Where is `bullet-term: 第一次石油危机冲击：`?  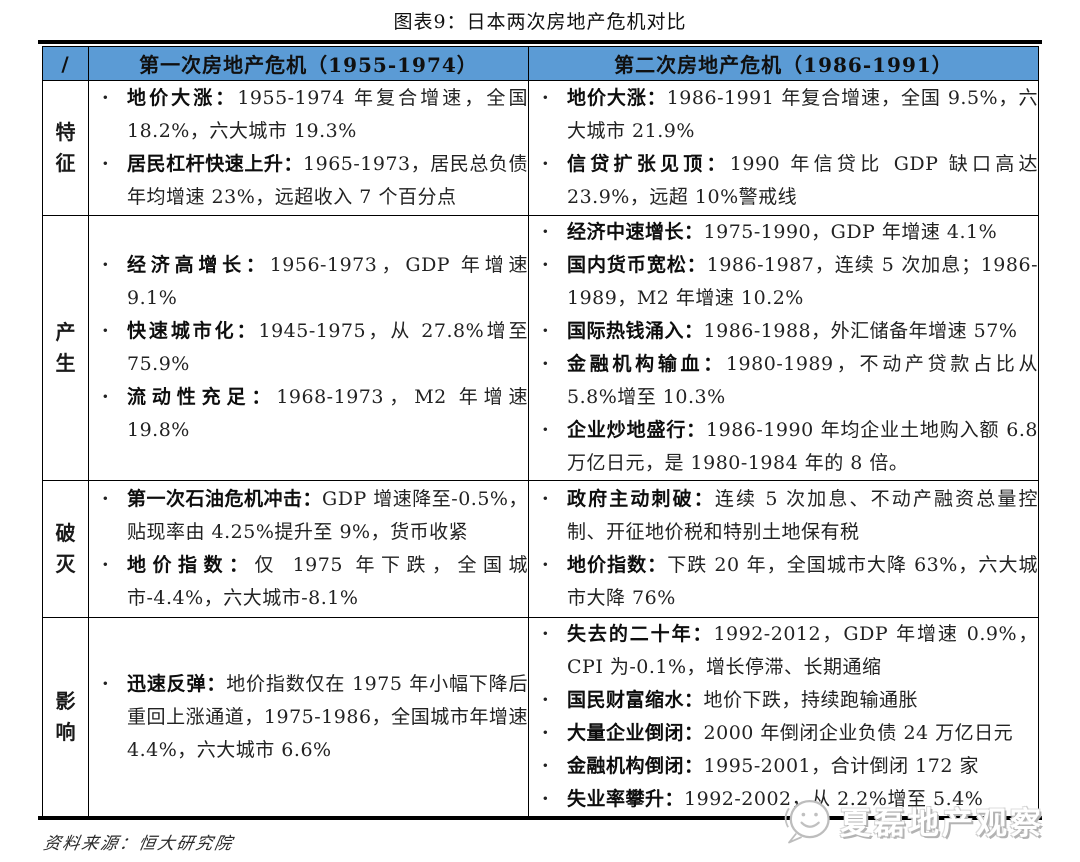
bullet-term: 第一次石油危机冲击： is located at coordinates (225, 499).